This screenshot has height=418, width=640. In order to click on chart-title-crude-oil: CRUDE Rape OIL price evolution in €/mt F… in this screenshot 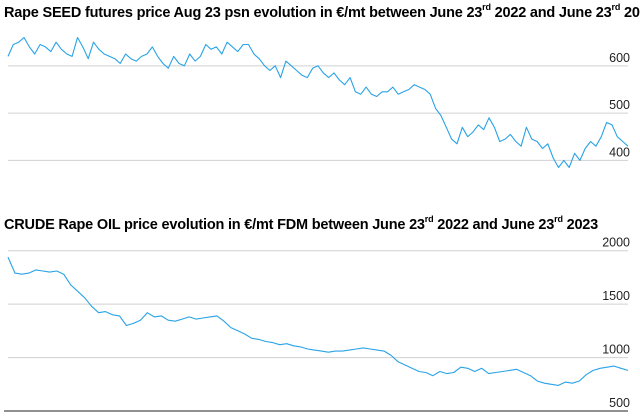, I will do `click(301, 223)`.